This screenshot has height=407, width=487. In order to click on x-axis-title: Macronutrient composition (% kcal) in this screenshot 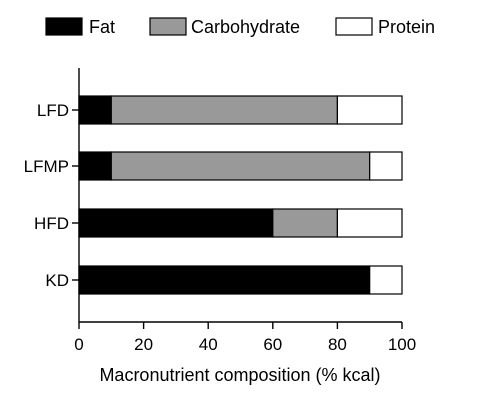, I will do `click(239, 375)`.